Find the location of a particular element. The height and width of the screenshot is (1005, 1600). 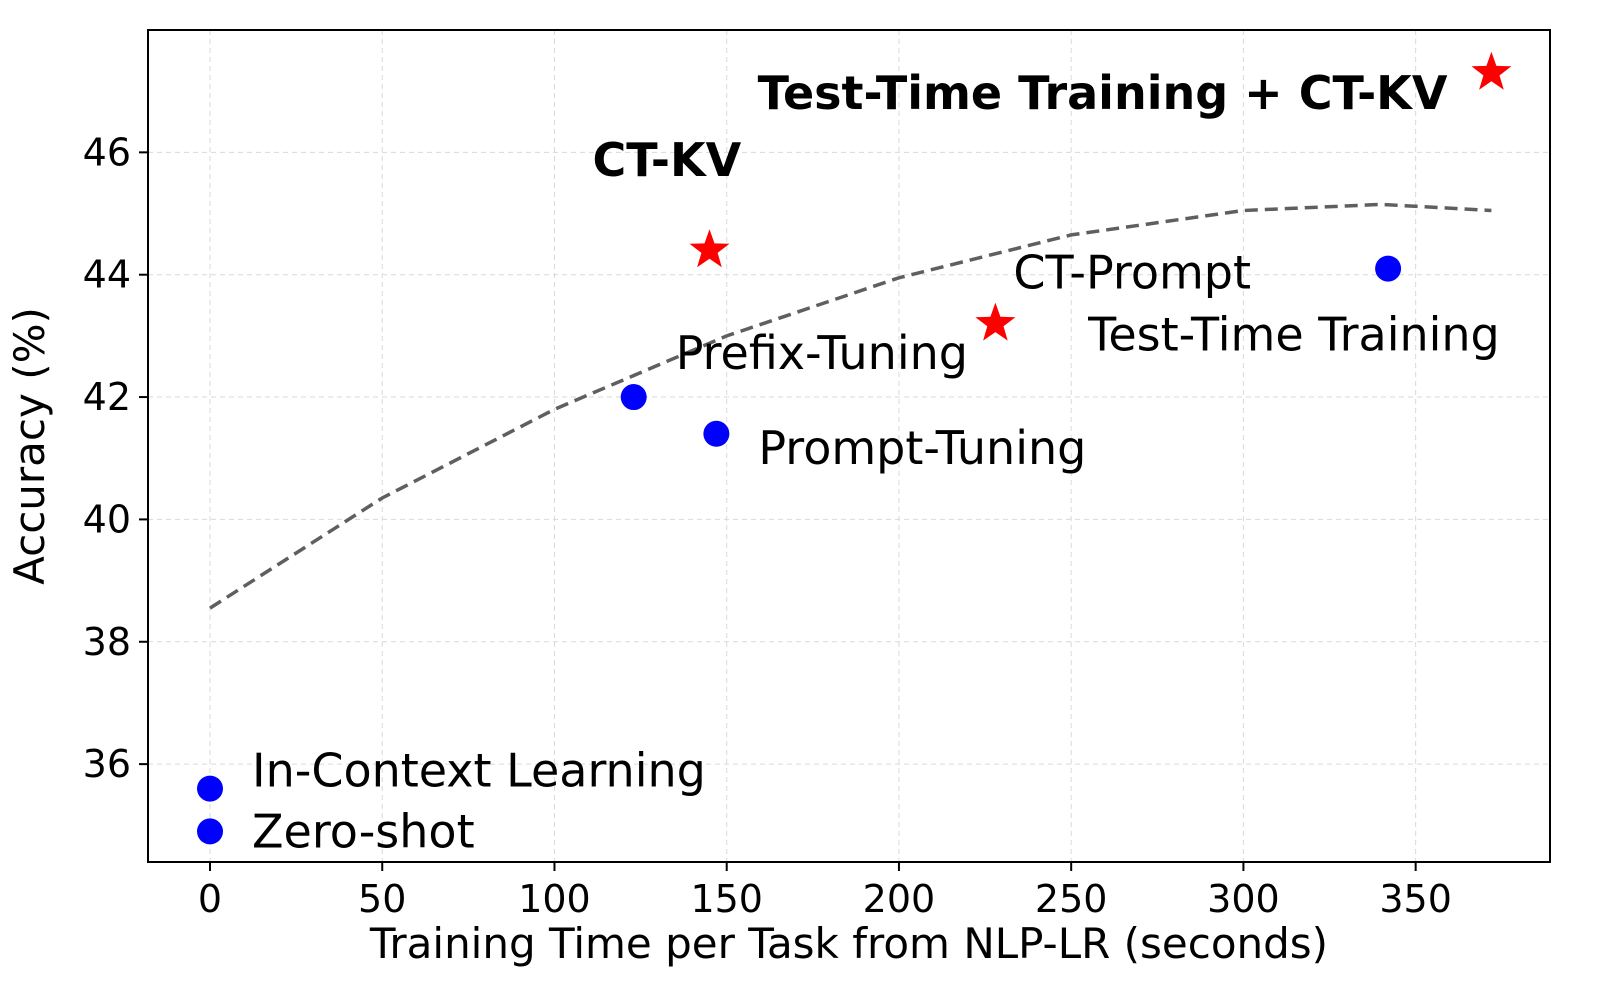

y-axis-title: Accuracy (%) is located at coordinates (29, 446).